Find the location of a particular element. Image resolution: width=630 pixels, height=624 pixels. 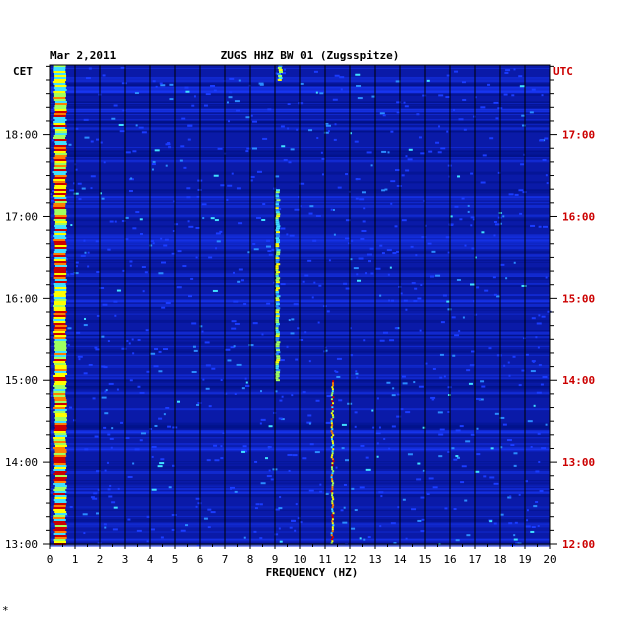

x-tick-label: 1 is located at coordinates (75, 559).